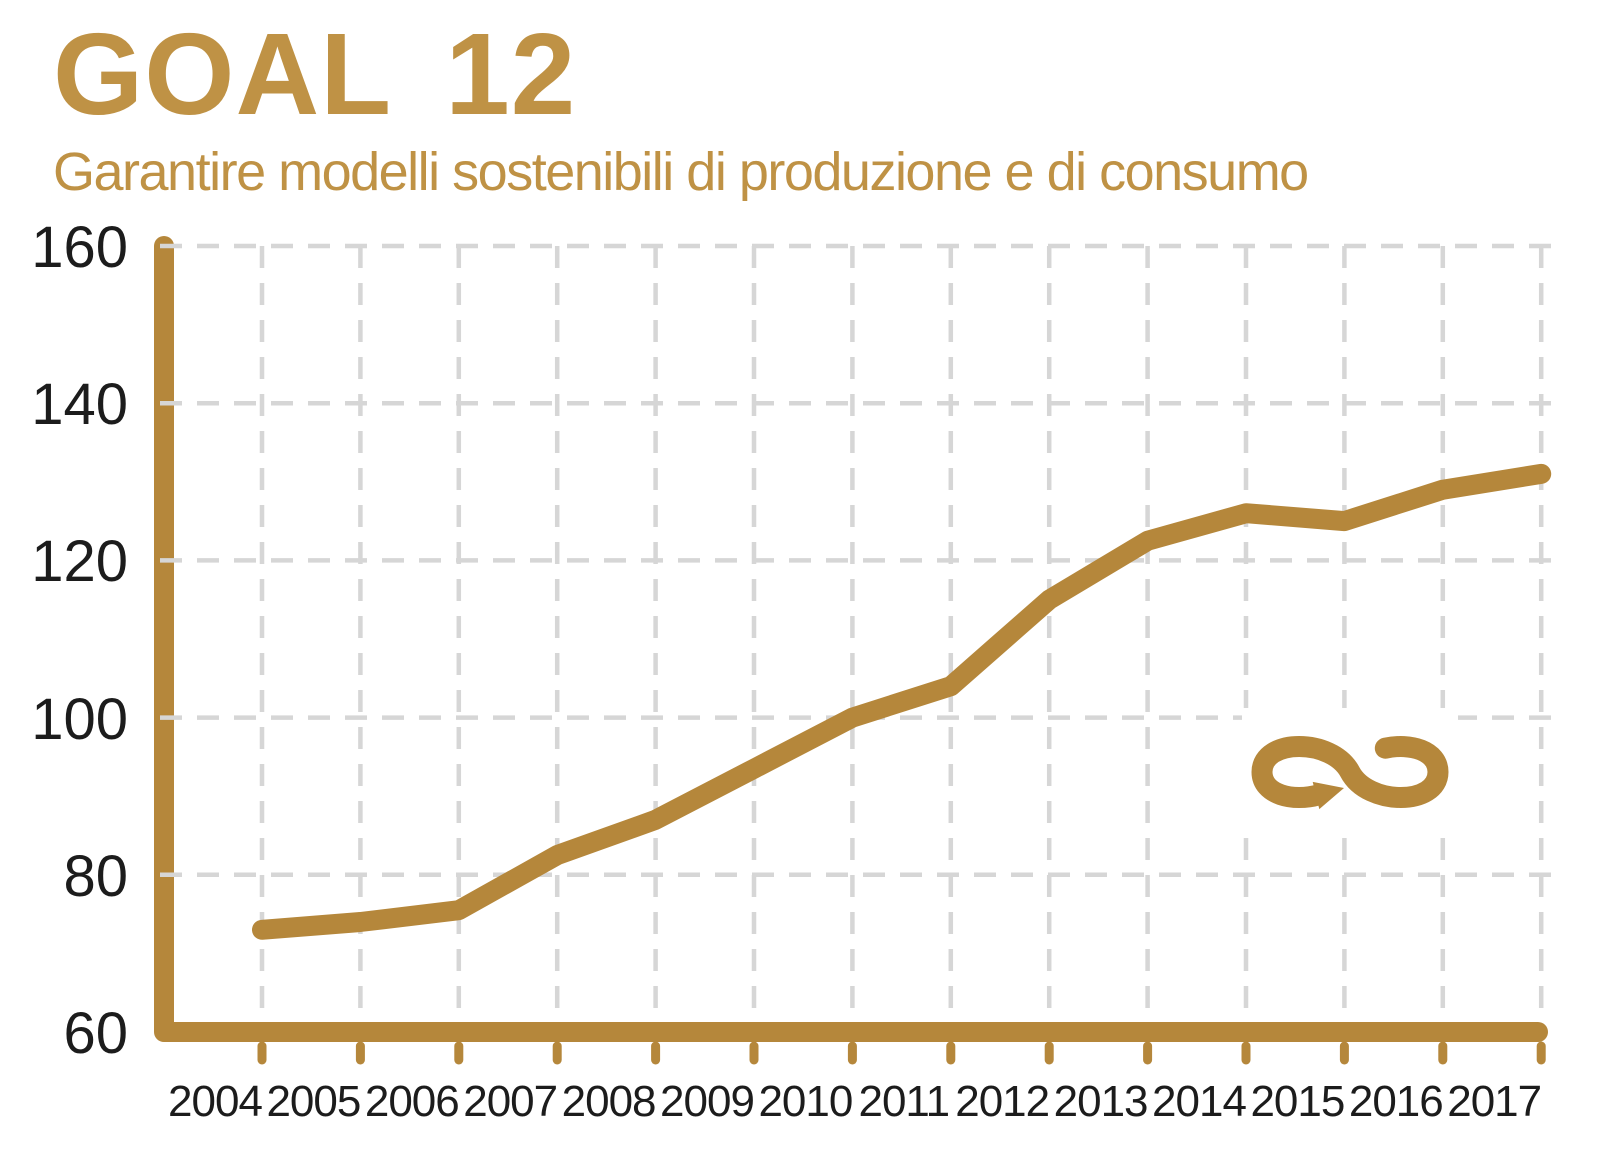 This screenshot has height=1154, width=1614. I want to click on y-axis-label: 80, so click(95, 876).